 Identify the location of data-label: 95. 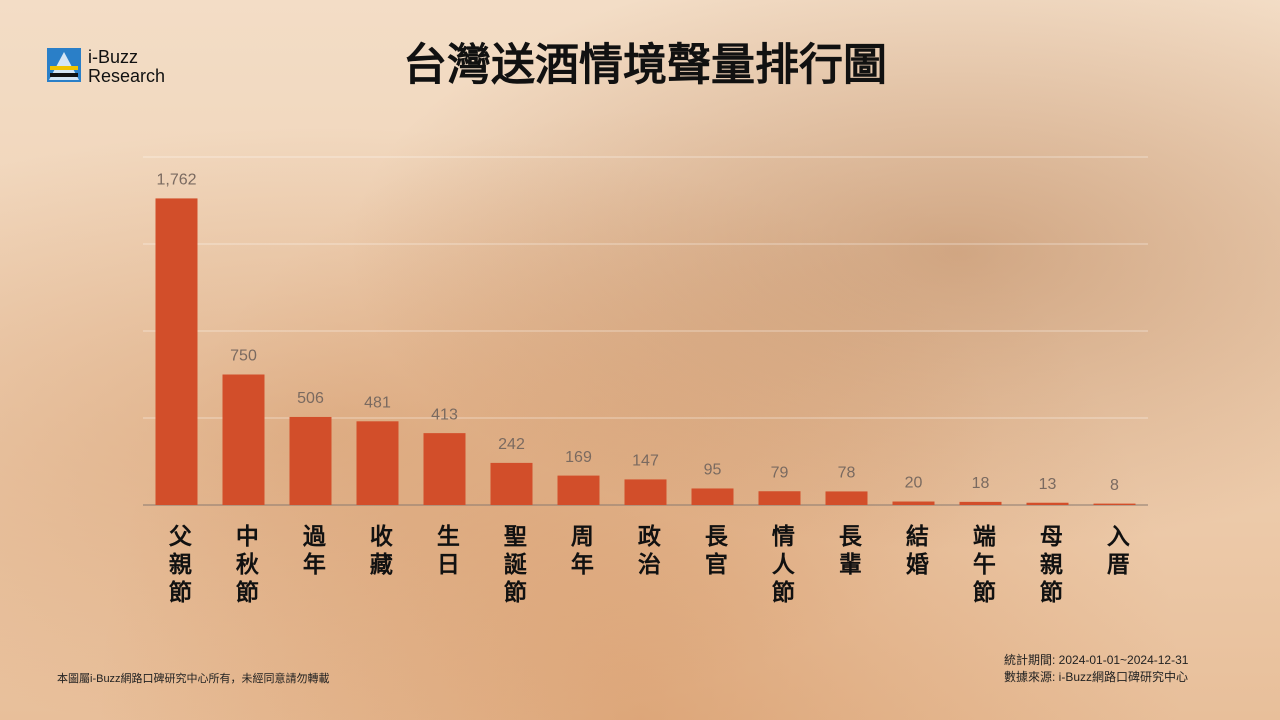
(713, 470).